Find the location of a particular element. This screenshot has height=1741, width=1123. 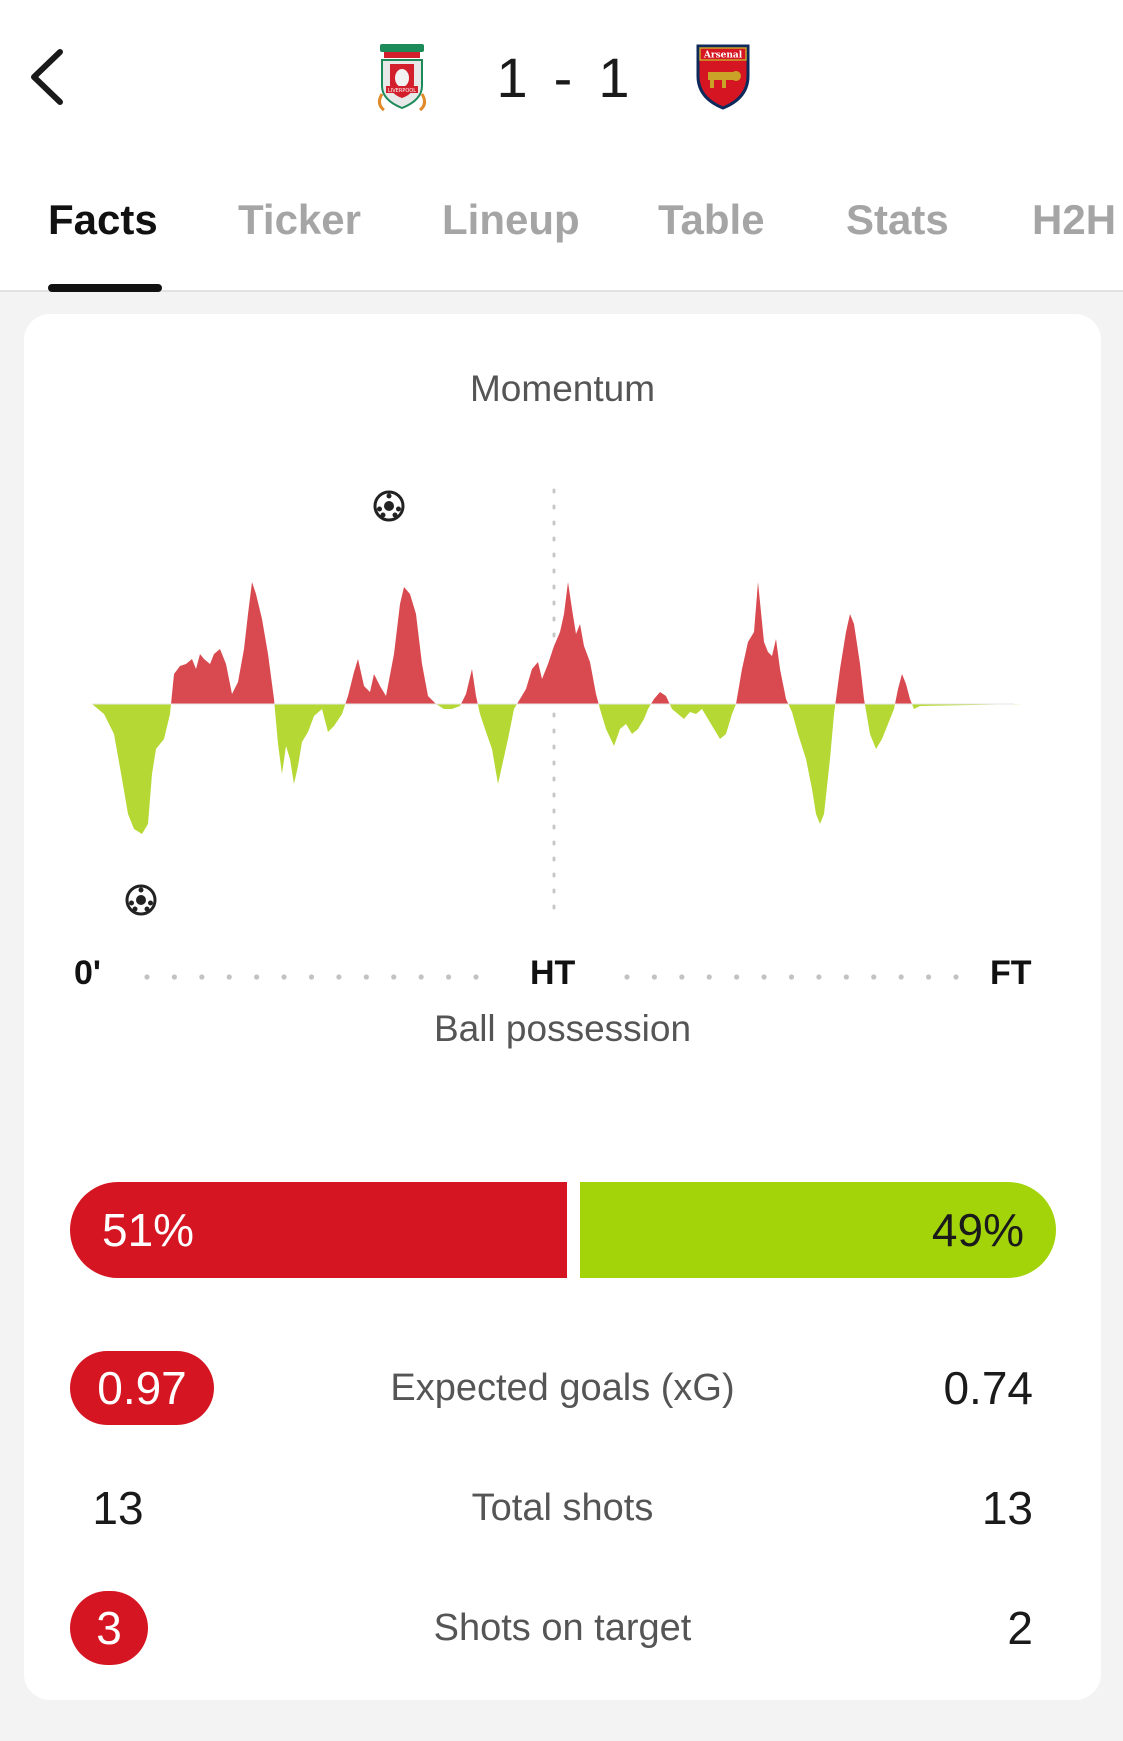

away-stat-value: 0.74 is located at coordinates (988, 1388).